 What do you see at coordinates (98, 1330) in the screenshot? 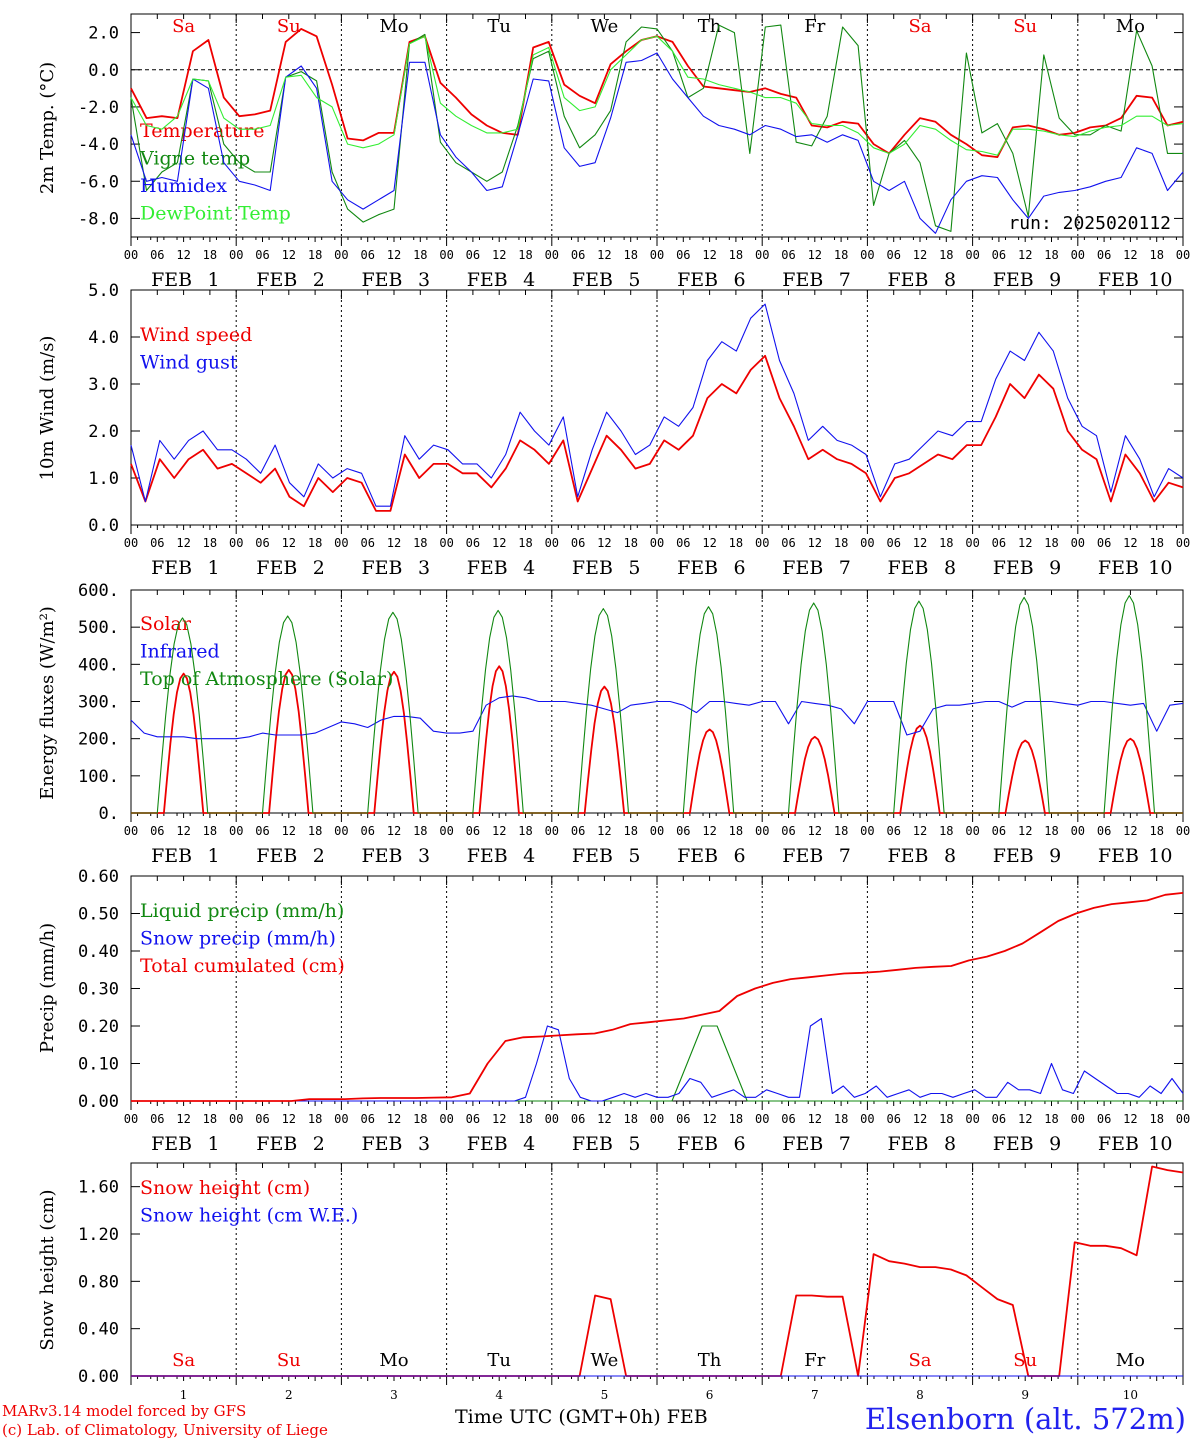
I see `y-tick-label: 0.40` at bounding box center [98, 1330].